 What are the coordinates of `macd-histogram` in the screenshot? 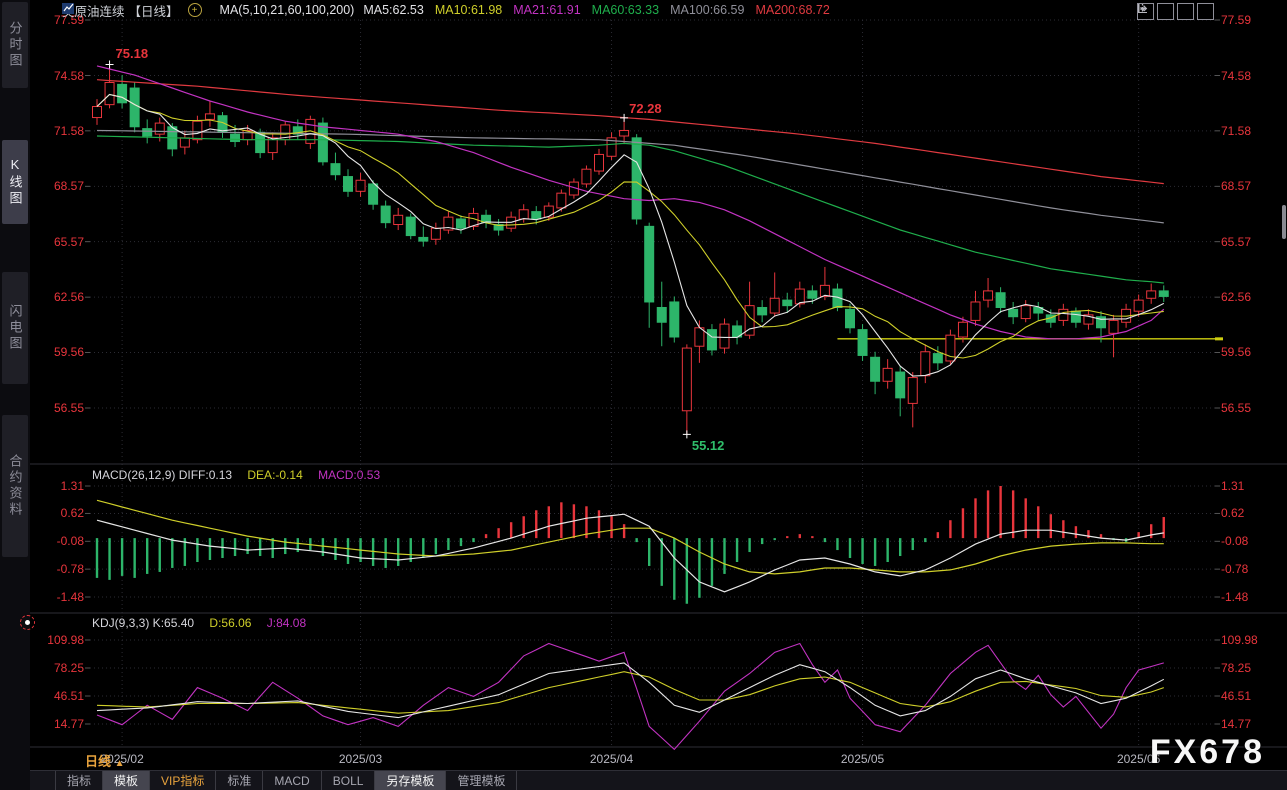 It's located at (630, 545).